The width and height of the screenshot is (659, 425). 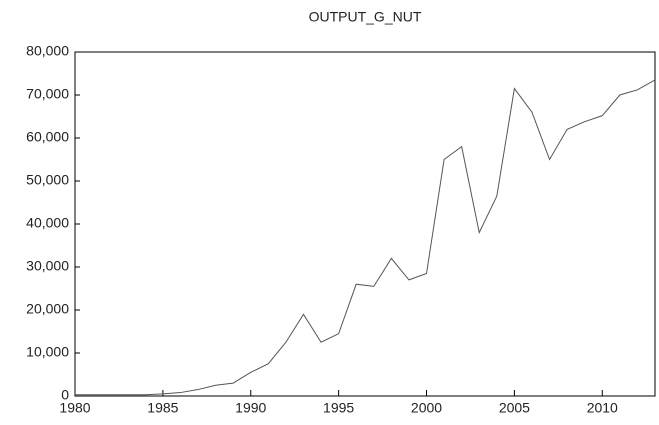 I want to click on y-tick-label: 70,000, so click(x=47, y=94).